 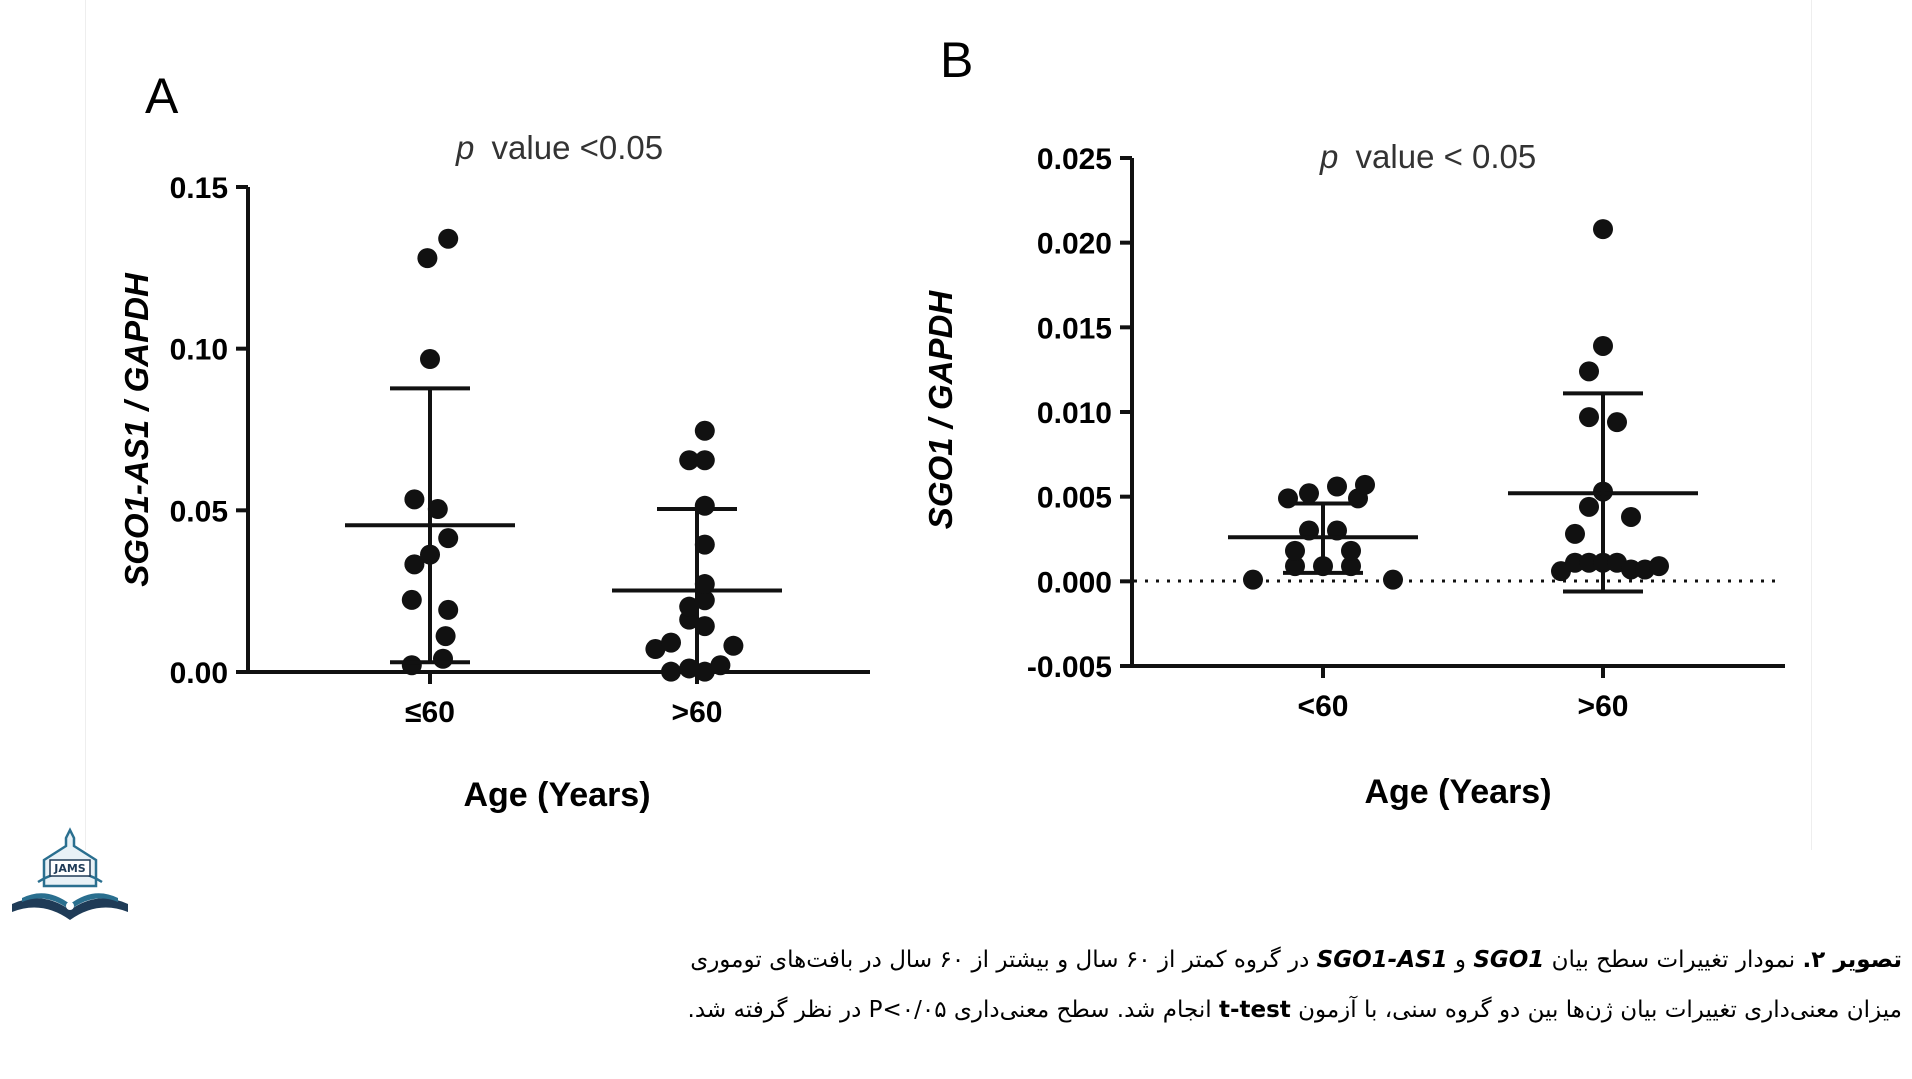 What do you see at coordinates (1074, 413) in the screenshot?
I see `chart-b-ytick-label: 0.010` at bounding box center [1074, 413].